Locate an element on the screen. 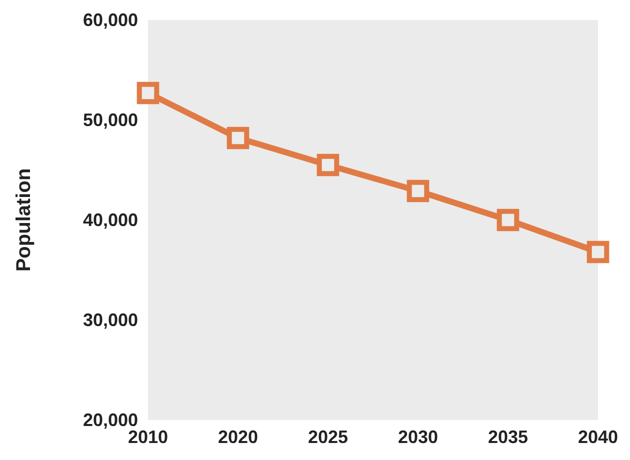 The image size is (630, 460). x-tick-label: 2020 is located at coordinates (238, 436).